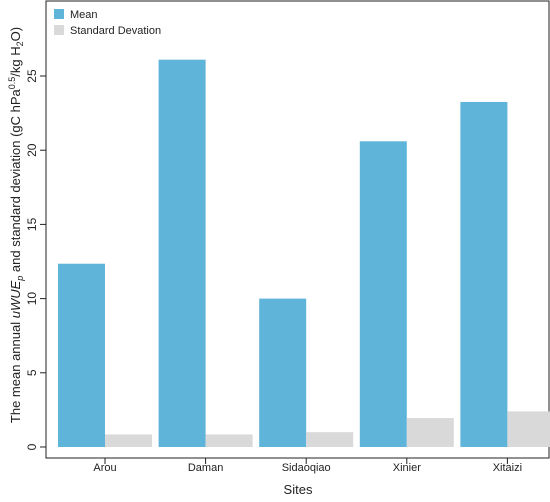  Describe the element at coordinates (15, 299) in the screenshot. I see `y-axis-title-var: uWUE` at that location.